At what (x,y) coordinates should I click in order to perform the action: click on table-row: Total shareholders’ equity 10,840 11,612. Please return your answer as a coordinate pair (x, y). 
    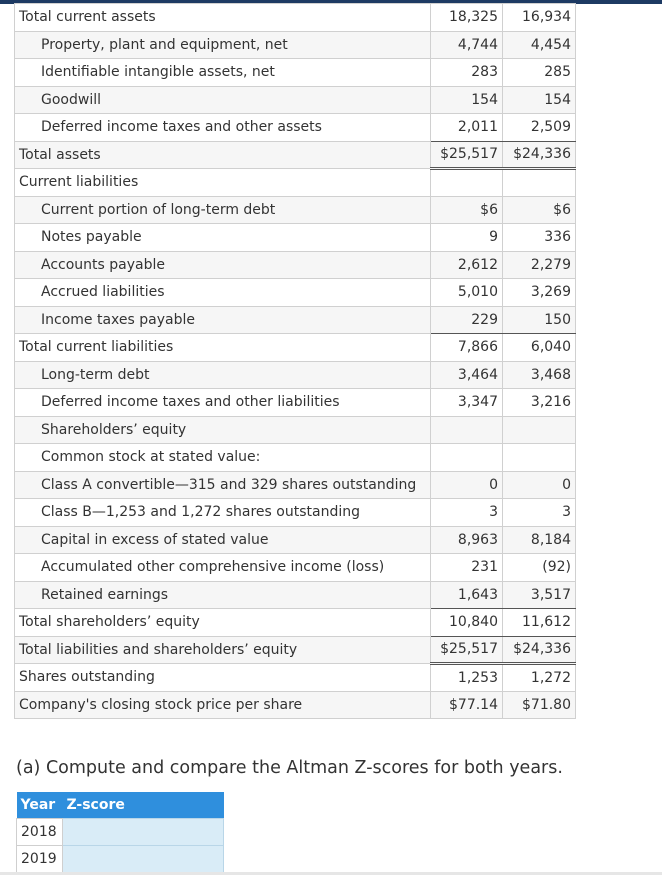
    Looking at the image, I should click on (295, 622).